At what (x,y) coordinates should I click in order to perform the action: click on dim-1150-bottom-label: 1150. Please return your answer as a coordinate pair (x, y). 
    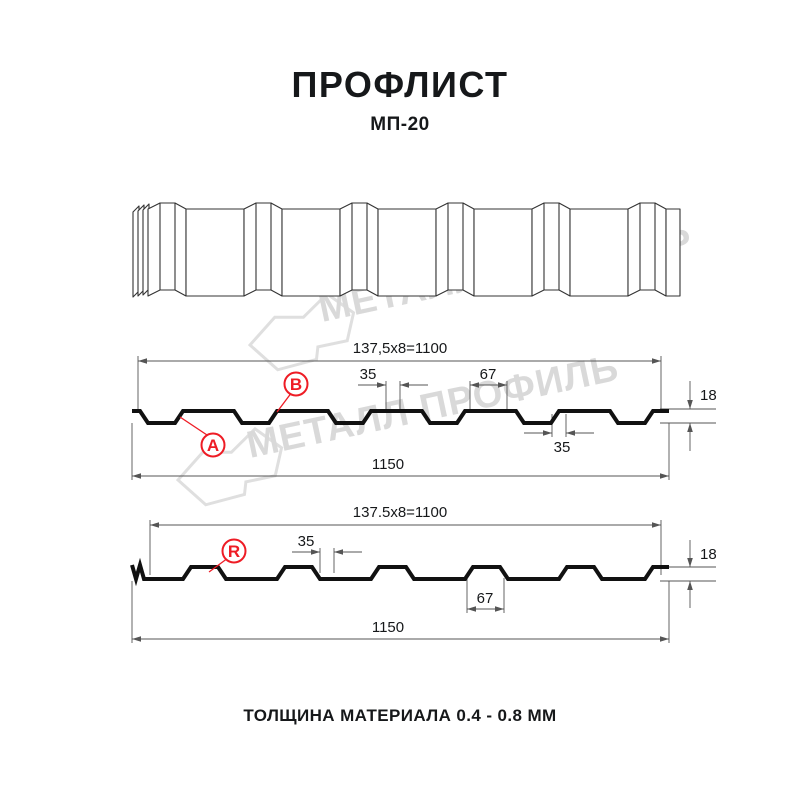
    Looking at the image, I should click on (388, 627).